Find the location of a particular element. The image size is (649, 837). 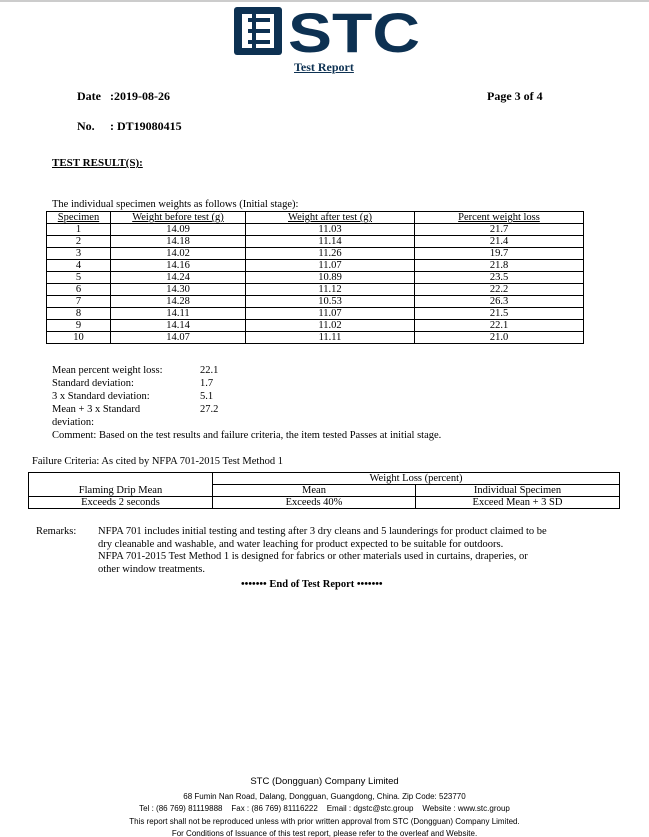

table-cell: 8 is located at coordinates (78, 313).